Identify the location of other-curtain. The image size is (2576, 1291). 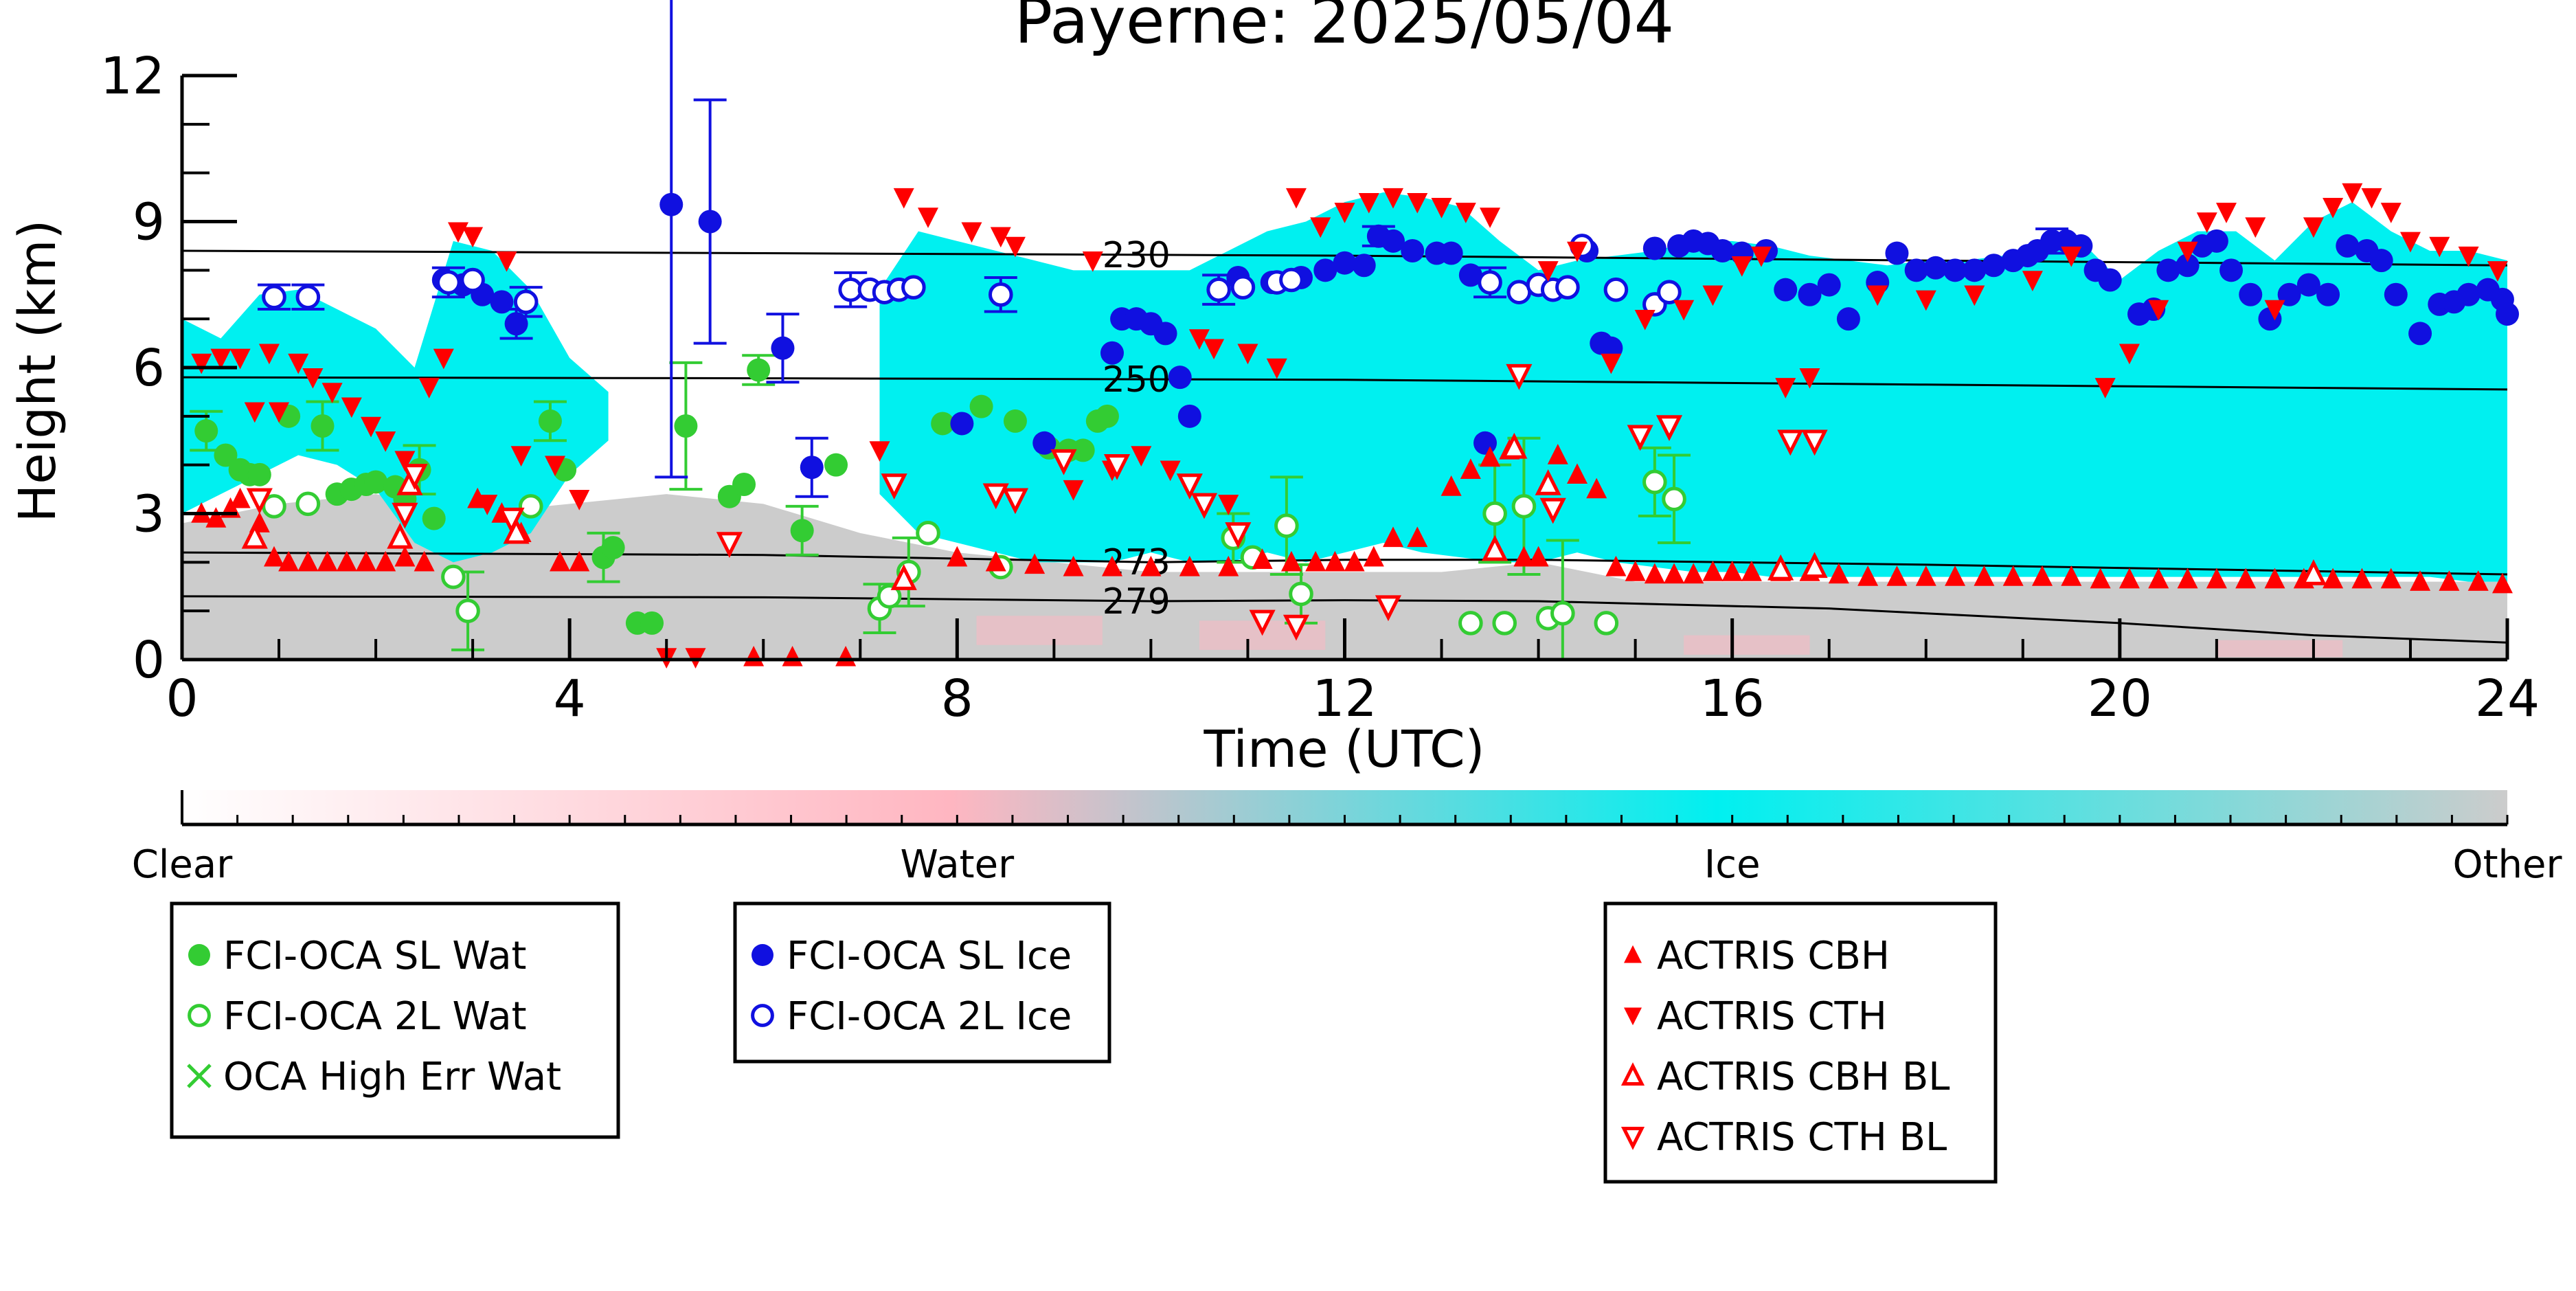
(1344, 577).